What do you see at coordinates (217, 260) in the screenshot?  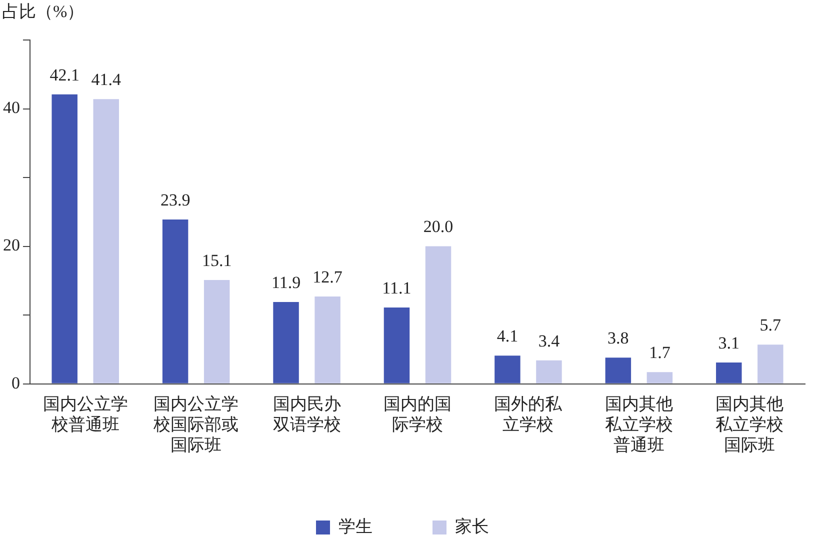 I see `data-label: 15.1` at bounding box center [217, 260].